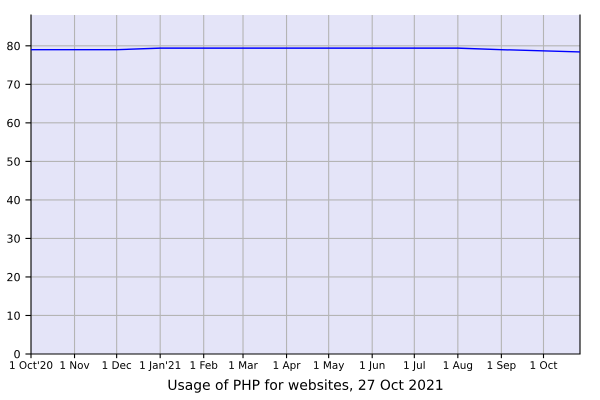  What do you see at coordinates (204, 365) in the screenshot?
I see `x-tick-label: 1 Feb` at bounding box center [204, 365].